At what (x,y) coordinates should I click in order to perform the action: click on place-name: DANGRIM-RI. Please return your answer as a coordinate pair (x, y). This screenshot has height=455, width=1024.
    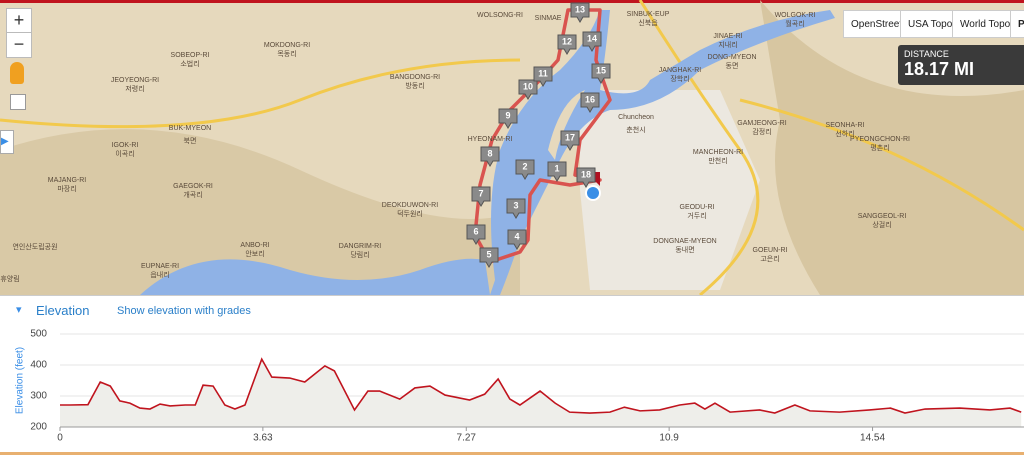
    Looking at the image, I should click on (360, 246).